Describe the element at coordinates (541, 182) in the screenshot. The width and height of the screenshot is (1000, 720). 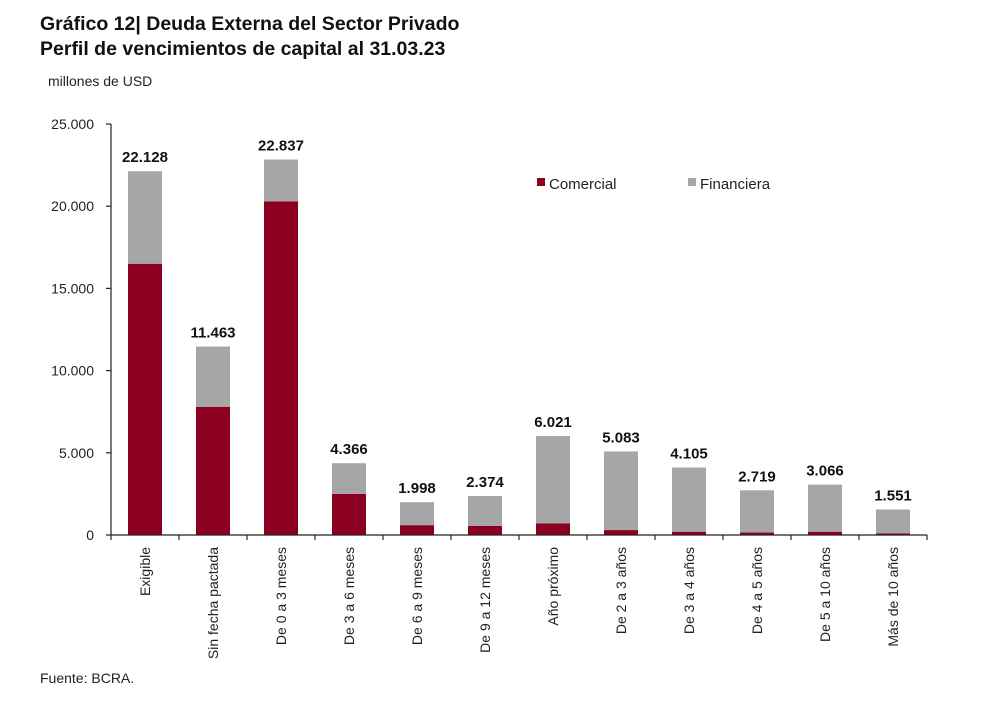
I see `legend-swatch-comercial` at that location.